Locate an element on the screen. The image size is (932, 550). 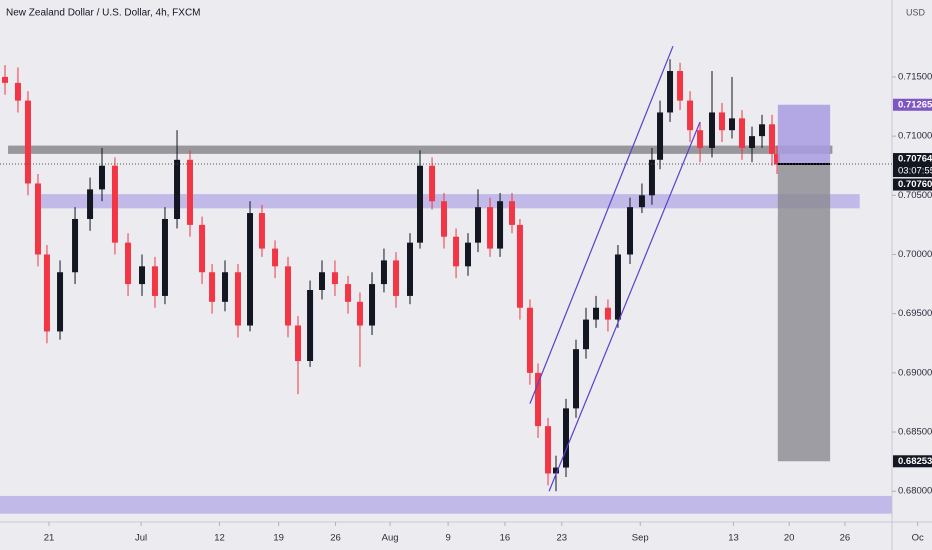
x-tick-label: Sep is located at coordinates (640, 538).